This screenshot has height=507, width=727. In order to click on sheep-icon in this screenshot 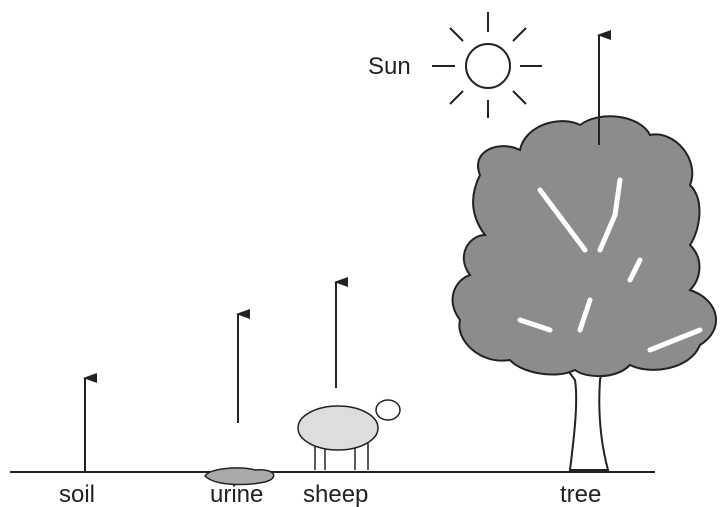, I will do `click(349, 434)`.